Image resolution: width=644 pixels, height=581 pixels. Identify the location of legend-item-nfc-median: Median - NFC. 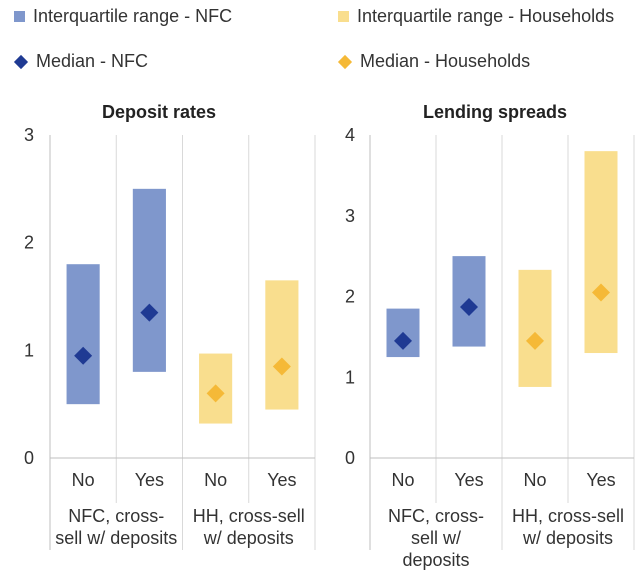
(81, 61).